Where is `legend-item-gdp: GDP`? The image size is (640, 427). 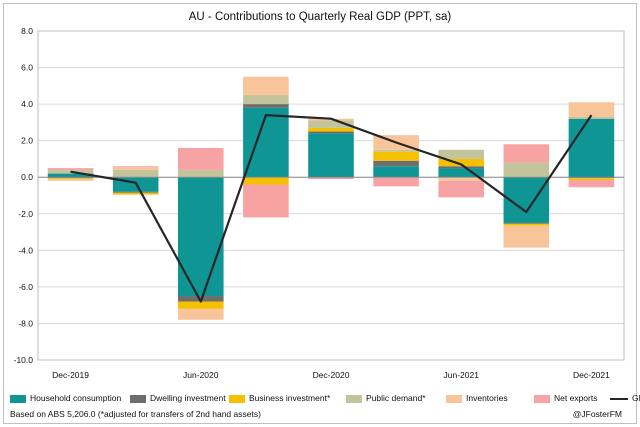 legend-item-gdp: GDP is located at coordinates (625, 398).